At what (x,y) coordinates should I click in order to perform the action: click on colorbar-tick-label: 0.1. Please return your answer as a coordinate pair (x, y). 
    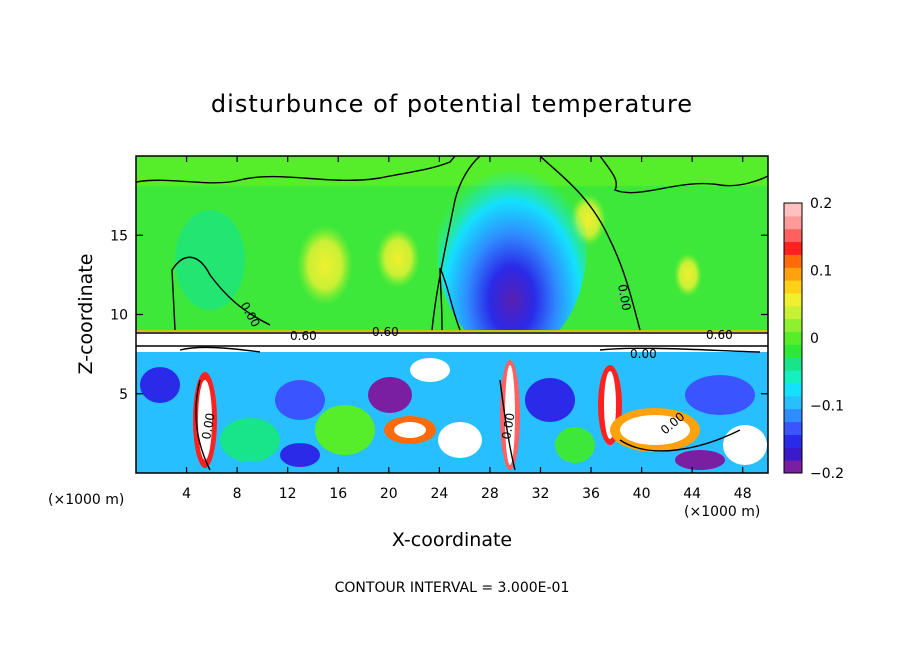
    Looking at the image, I should click on (821, 272).